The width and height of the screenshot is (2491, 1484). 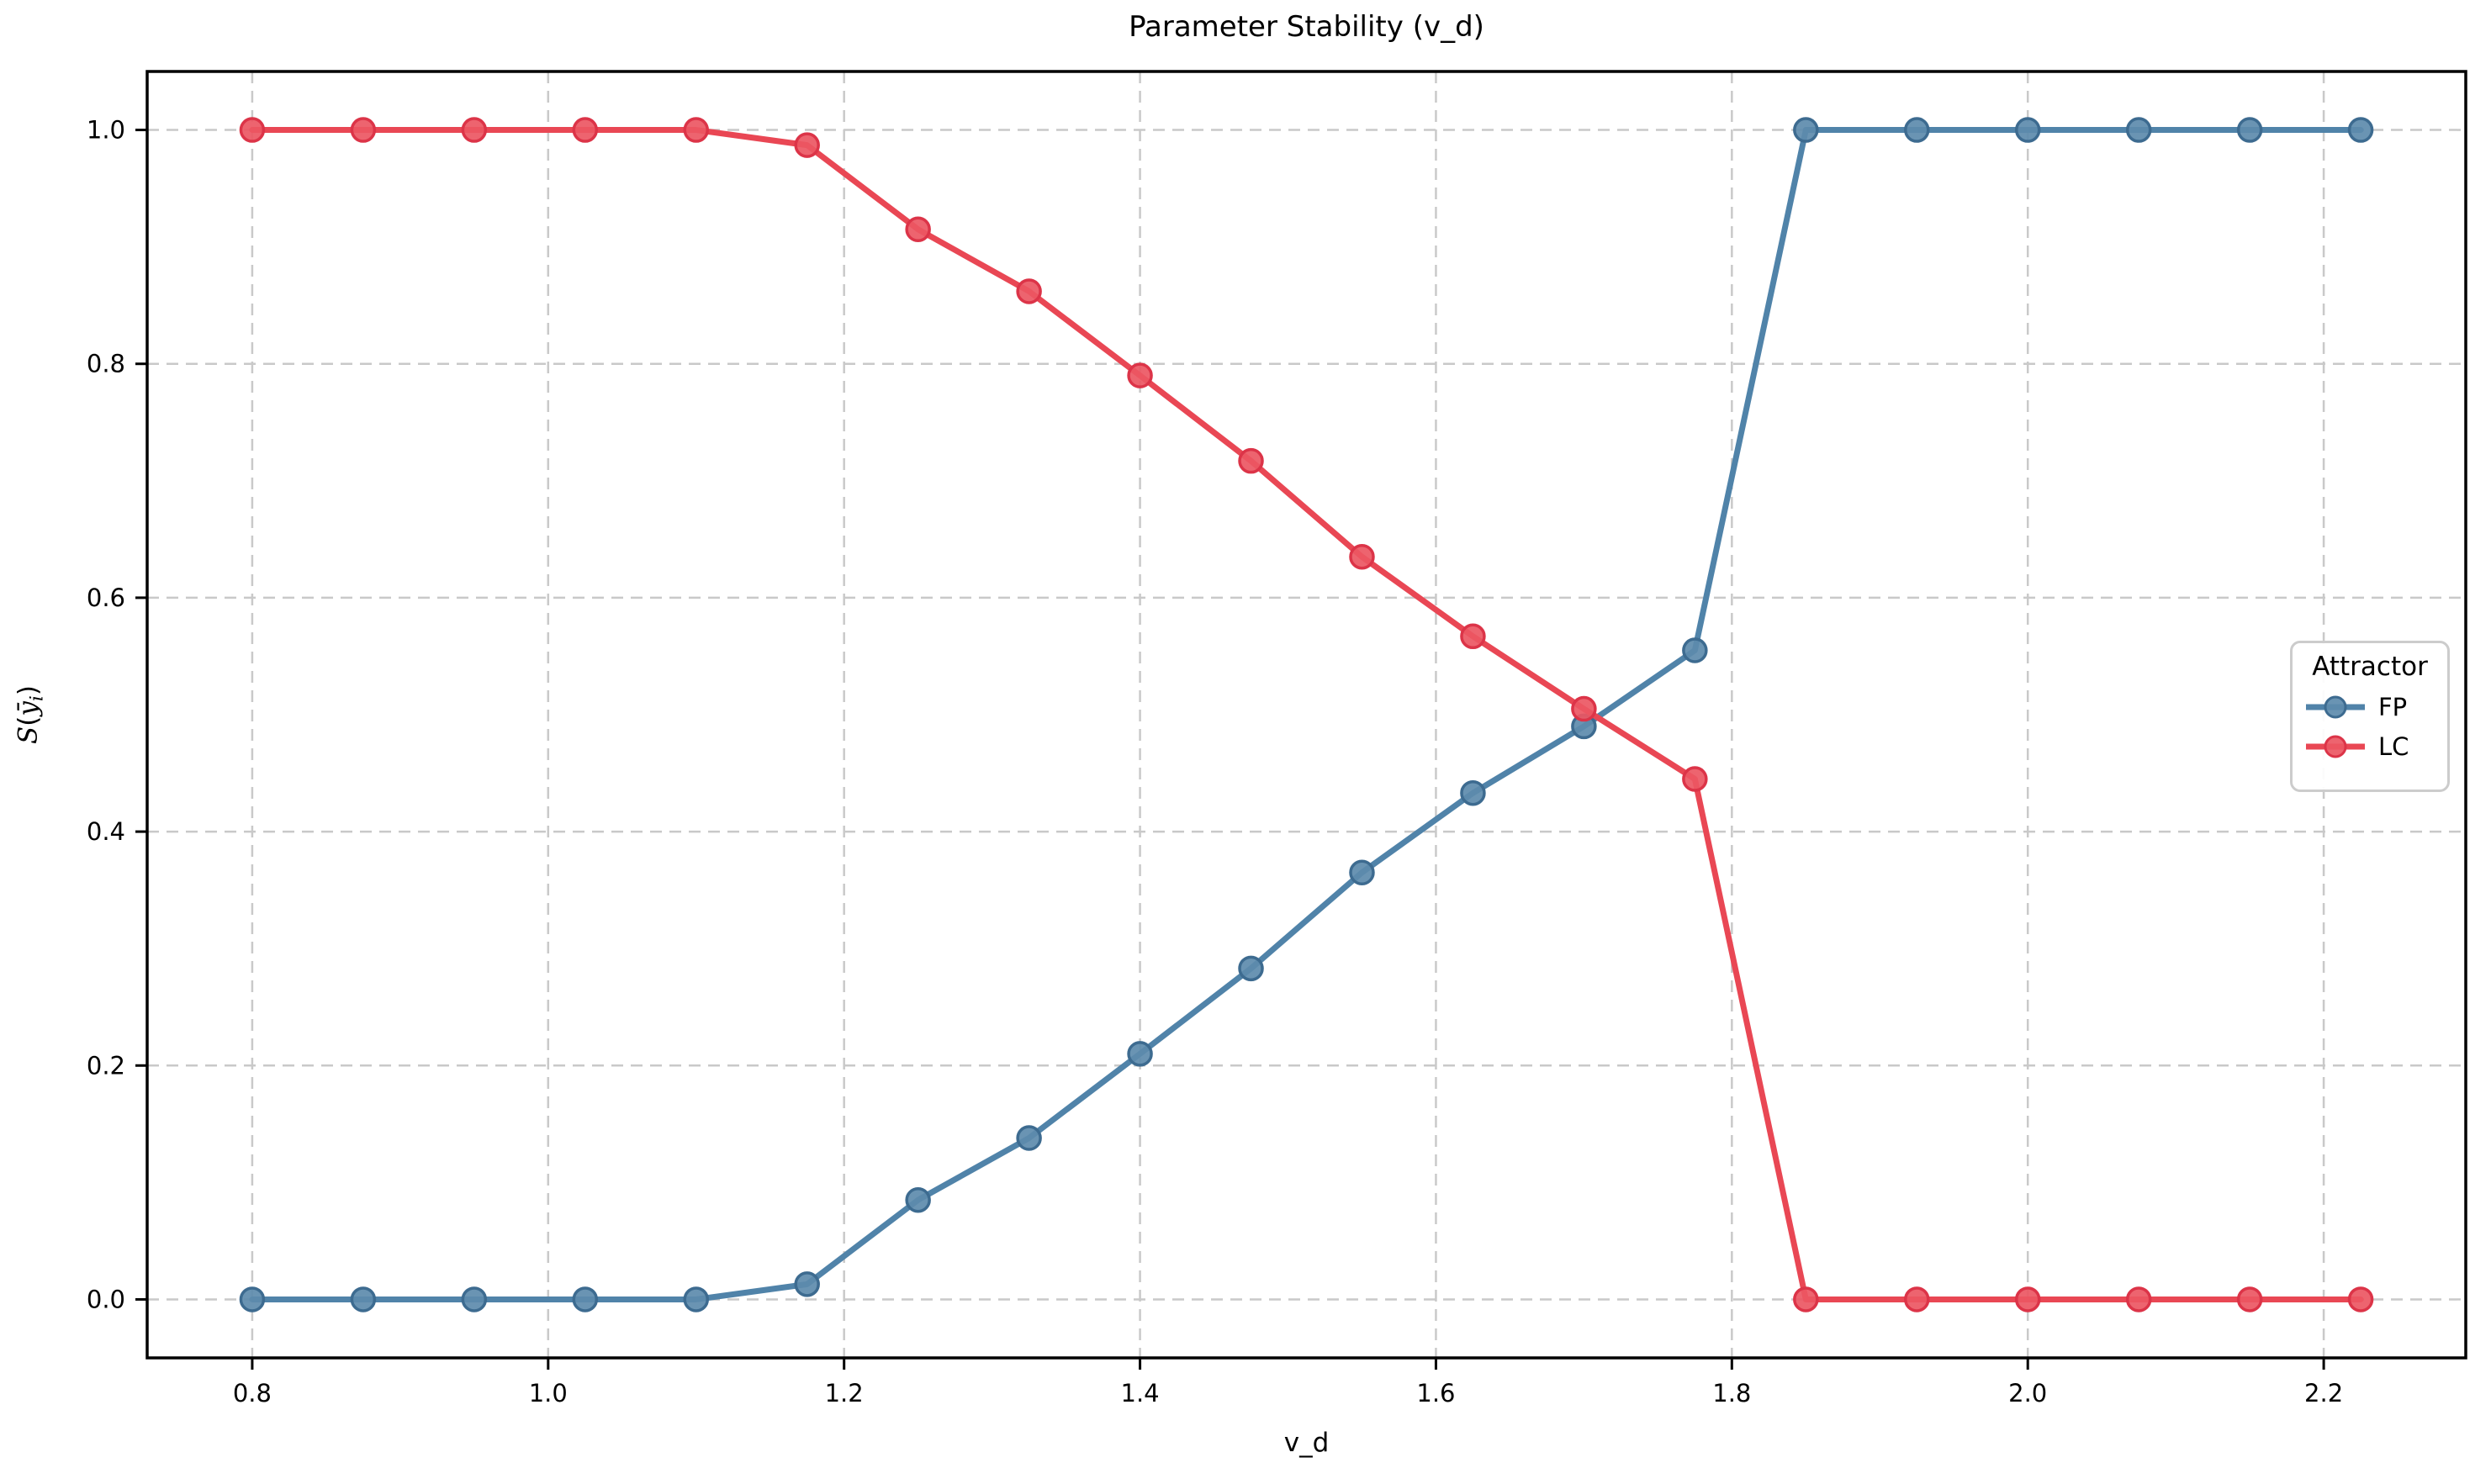 What do you see at coordinates (2393, 707) in the screenshot?
I see `legend-item-label: FP` at bounding box center [2393, 707].